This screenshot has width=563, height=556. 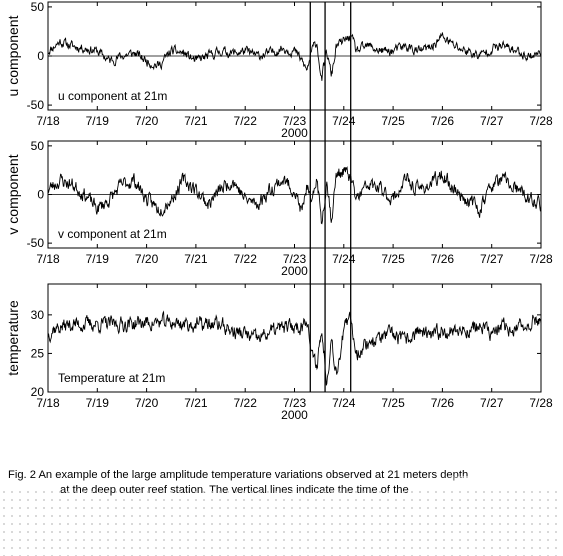 I want to click on panel-annotation: Temperature at 21m, so click(x=111, y=378).